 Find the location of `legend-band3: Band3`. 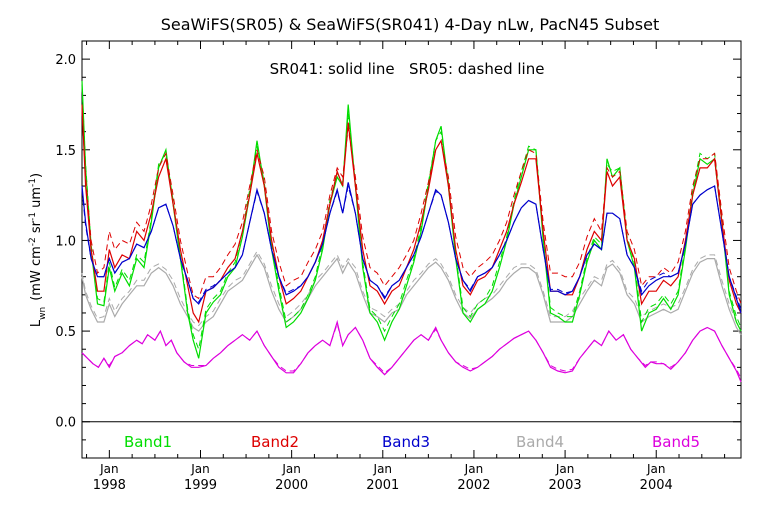

legend-band3: Band3 is located at coordinates (406, 442).